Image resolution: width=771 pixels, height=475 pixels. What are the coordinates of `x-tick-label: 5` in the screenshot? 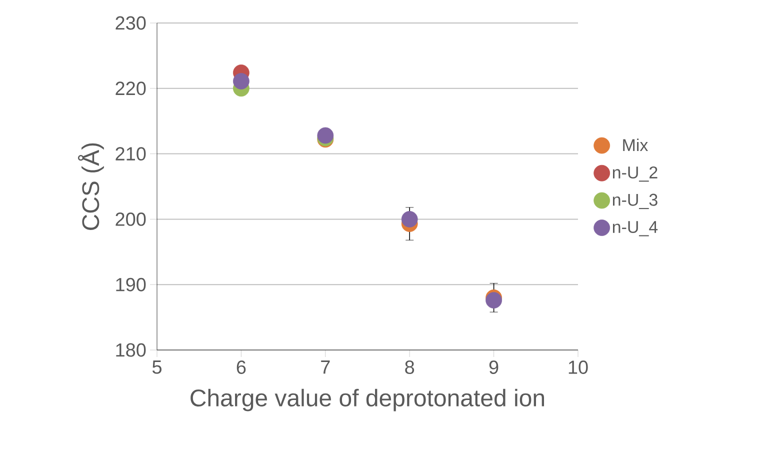 It's located at (157, 367).